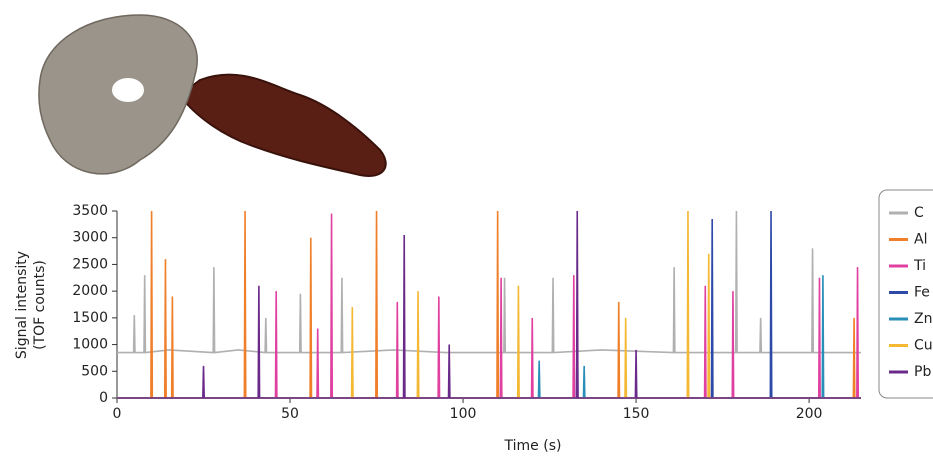 This screenshot has height=456, width=933. What do you see at coordinates (90, 291) in the screenshot?
I see `y-tick-label: 2000` at bounding box center [90, 291].